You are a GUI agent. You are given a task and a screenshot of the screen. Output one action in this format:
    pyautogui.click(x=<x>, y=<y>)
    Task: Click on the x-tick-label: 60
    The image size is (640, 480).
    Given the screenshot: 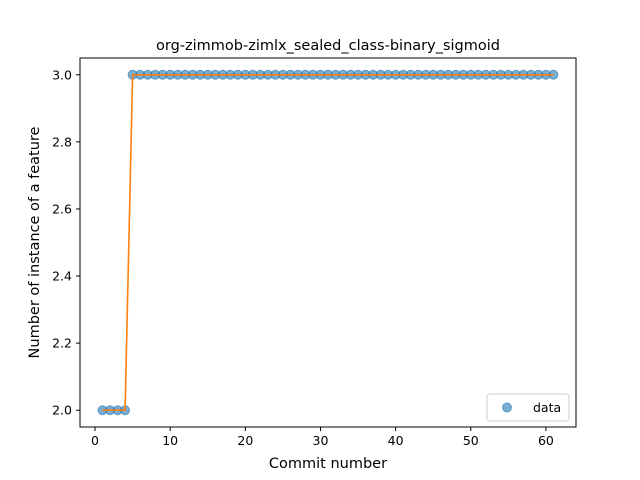 What is the action you would take?
    pyautogui.click(x=546, y=440)
    